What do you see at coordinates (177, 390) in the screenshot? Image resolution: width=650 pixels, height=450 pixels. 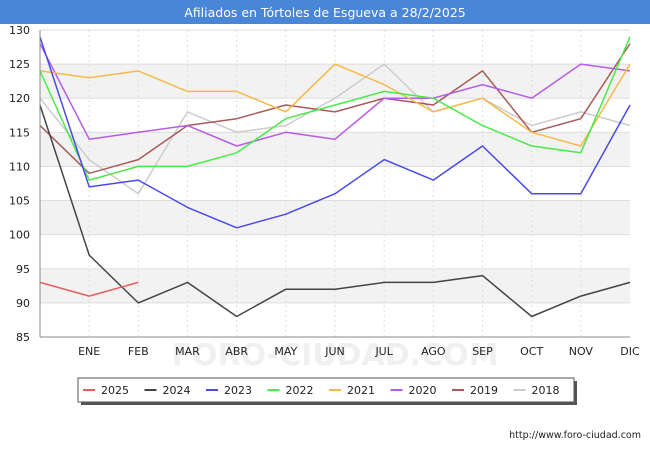 I see `legend-label-2024: 2024` at bounding box center [177, 390].